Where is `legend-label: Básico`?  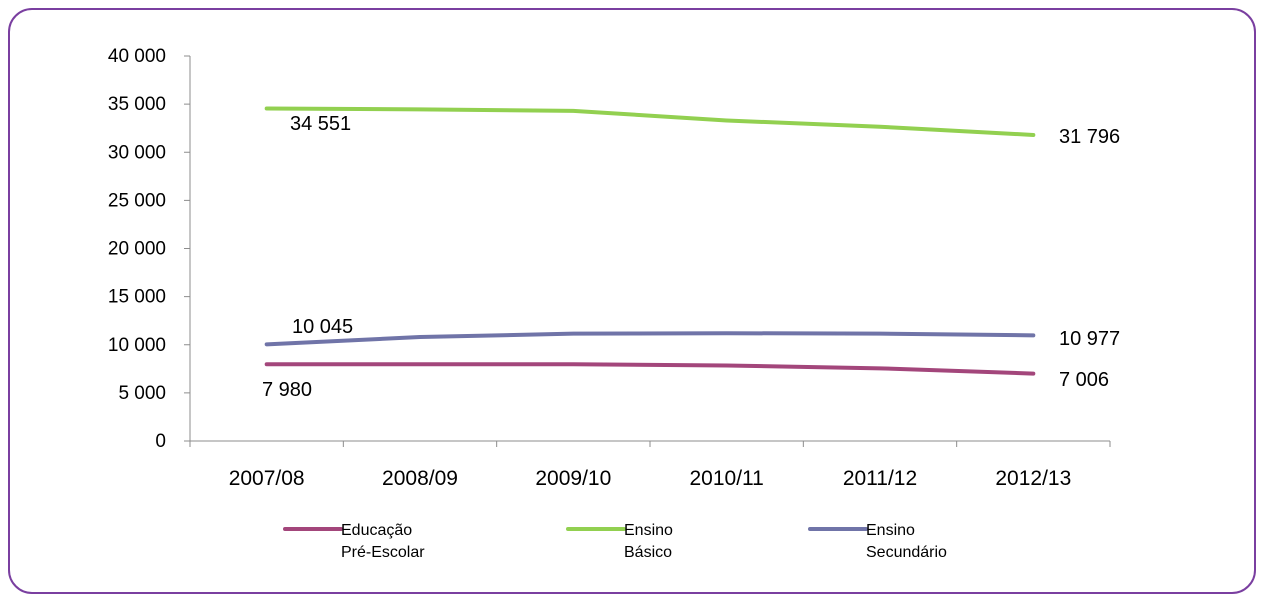 legend-label: Básico is located at coordinates (648, 552).